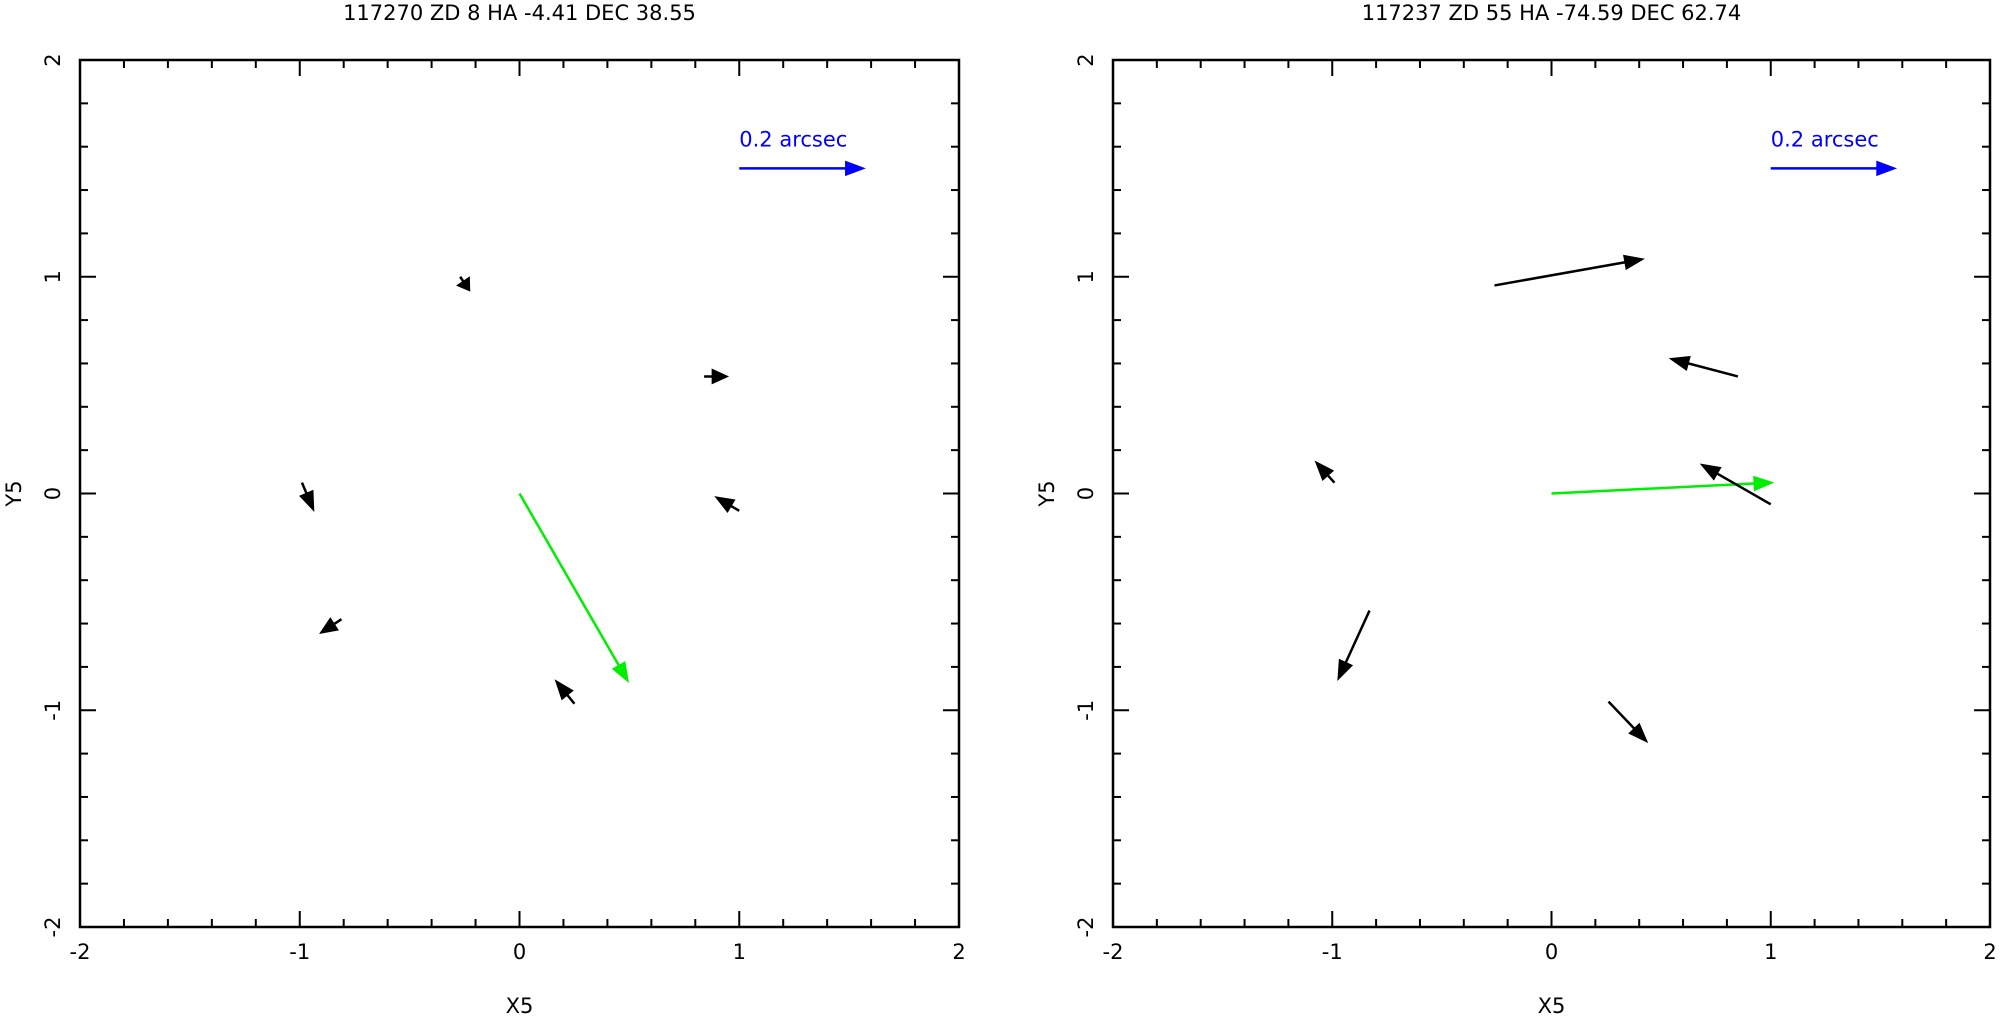 This screenshot has height=1021, width=2000. I want to click on chart-title: 117237 ZD 55 HA -74.59 DEC 62.74, so click(1552, 13).